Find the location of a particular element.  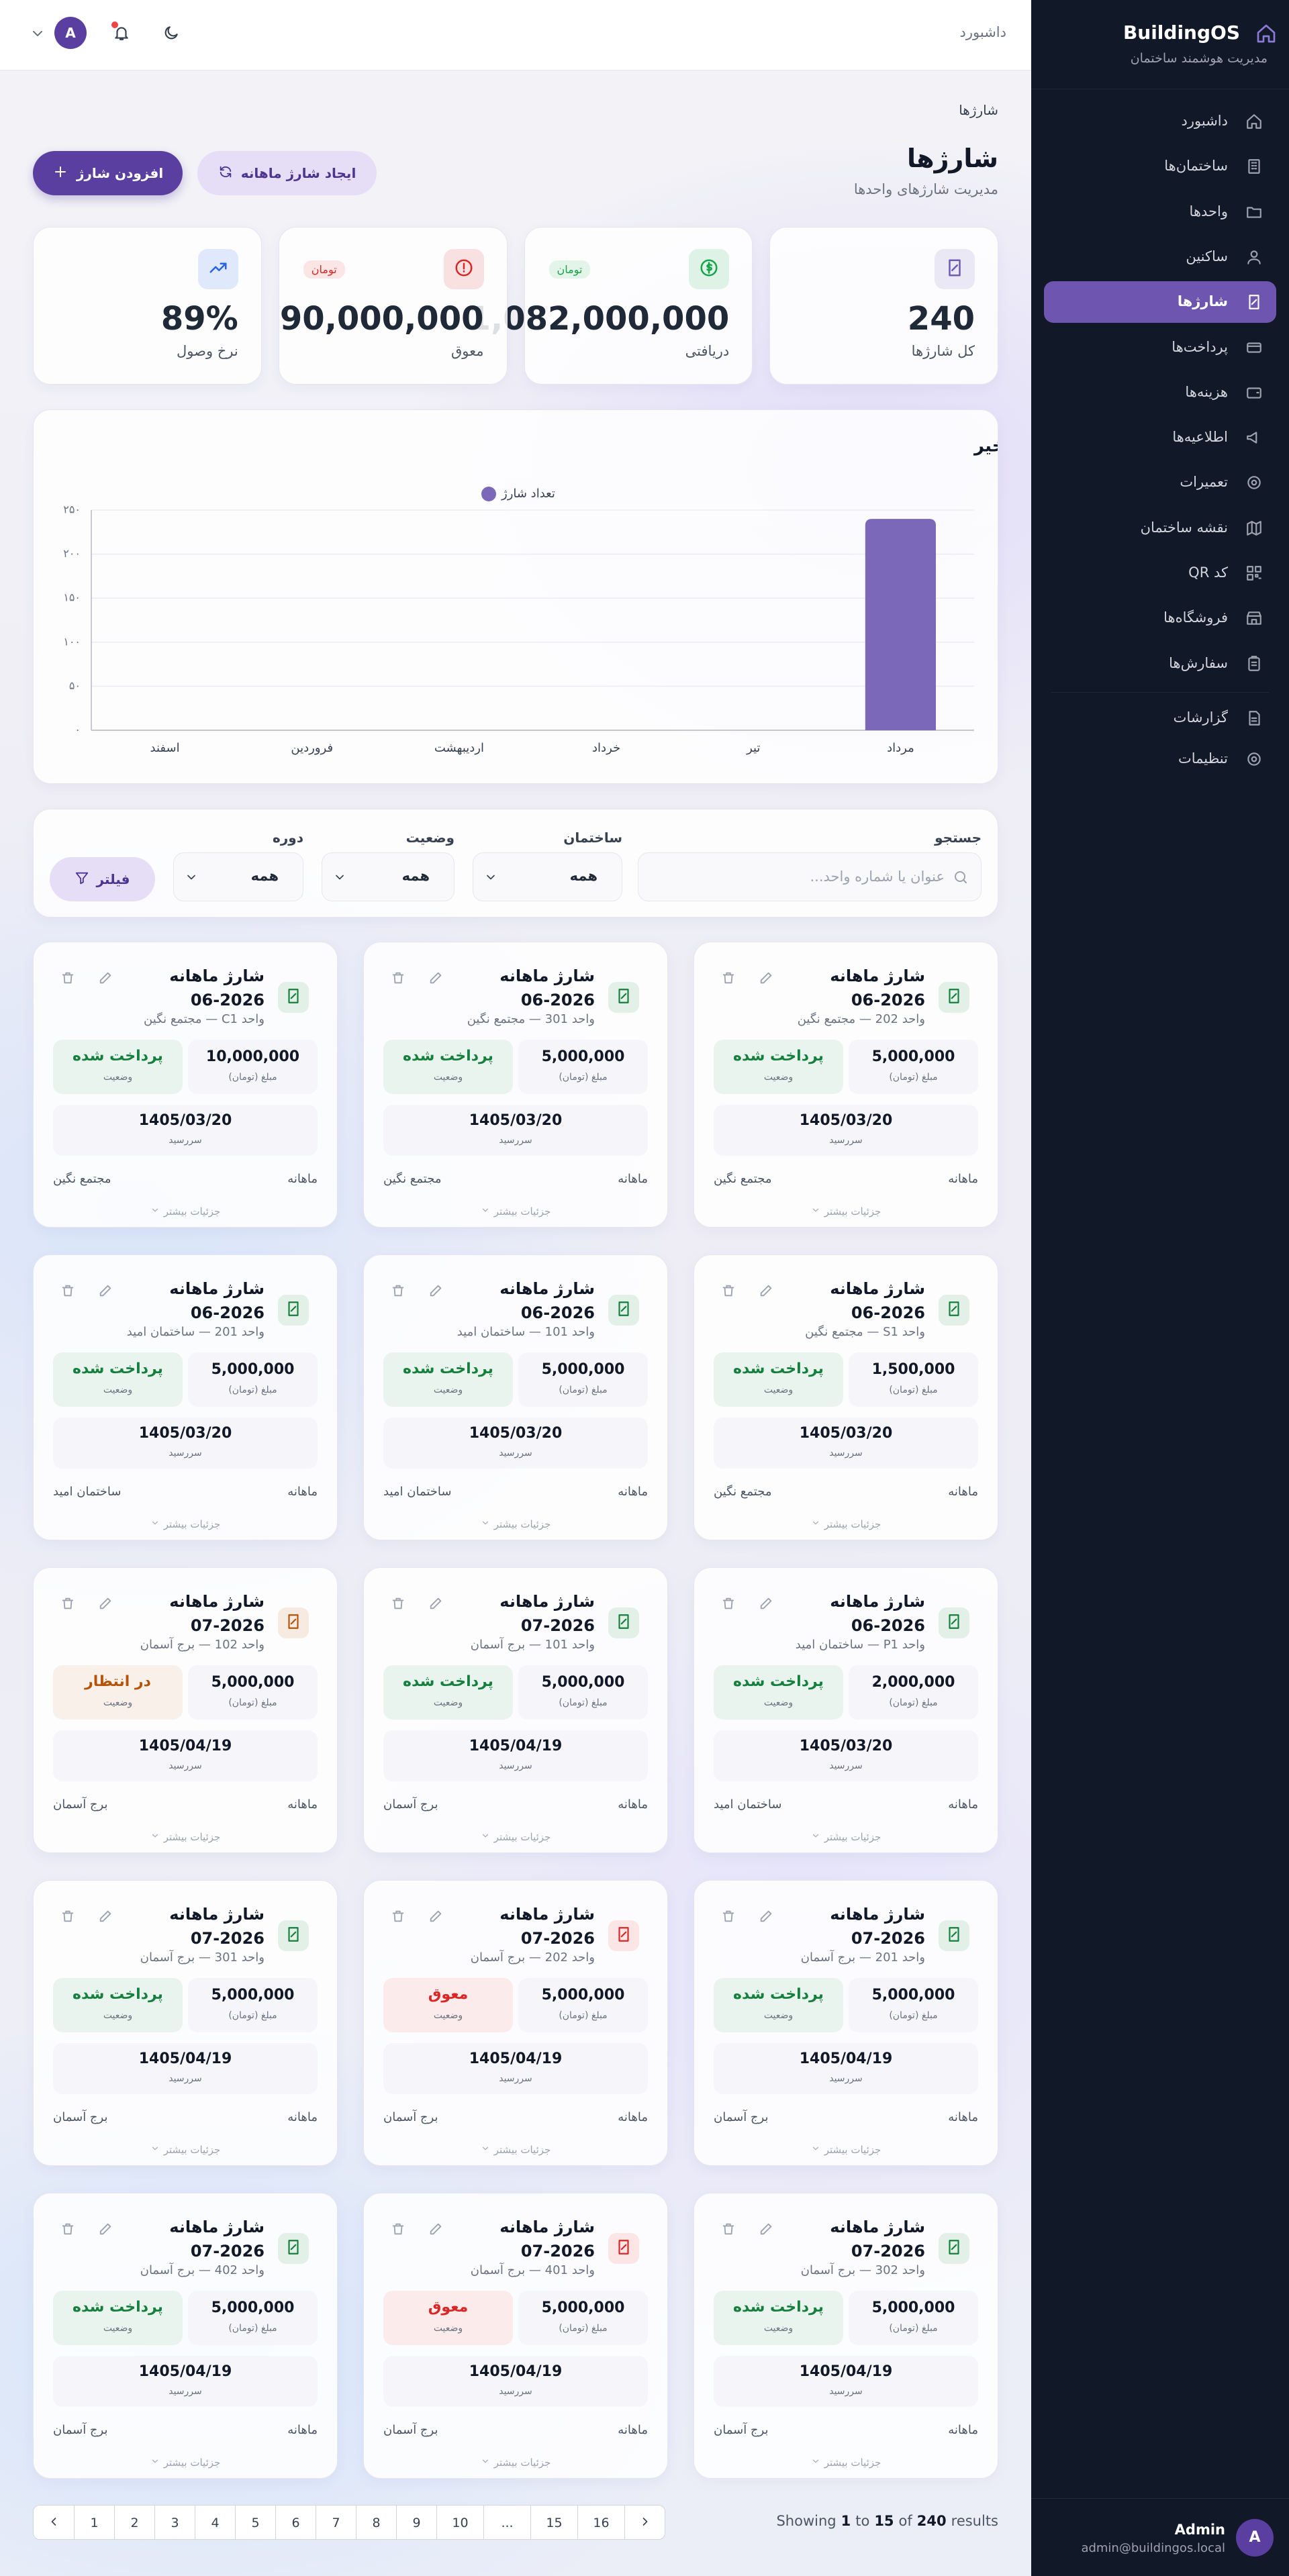

status-box: پرداخت شده وضعیت is located at coordinates (118, 2318).